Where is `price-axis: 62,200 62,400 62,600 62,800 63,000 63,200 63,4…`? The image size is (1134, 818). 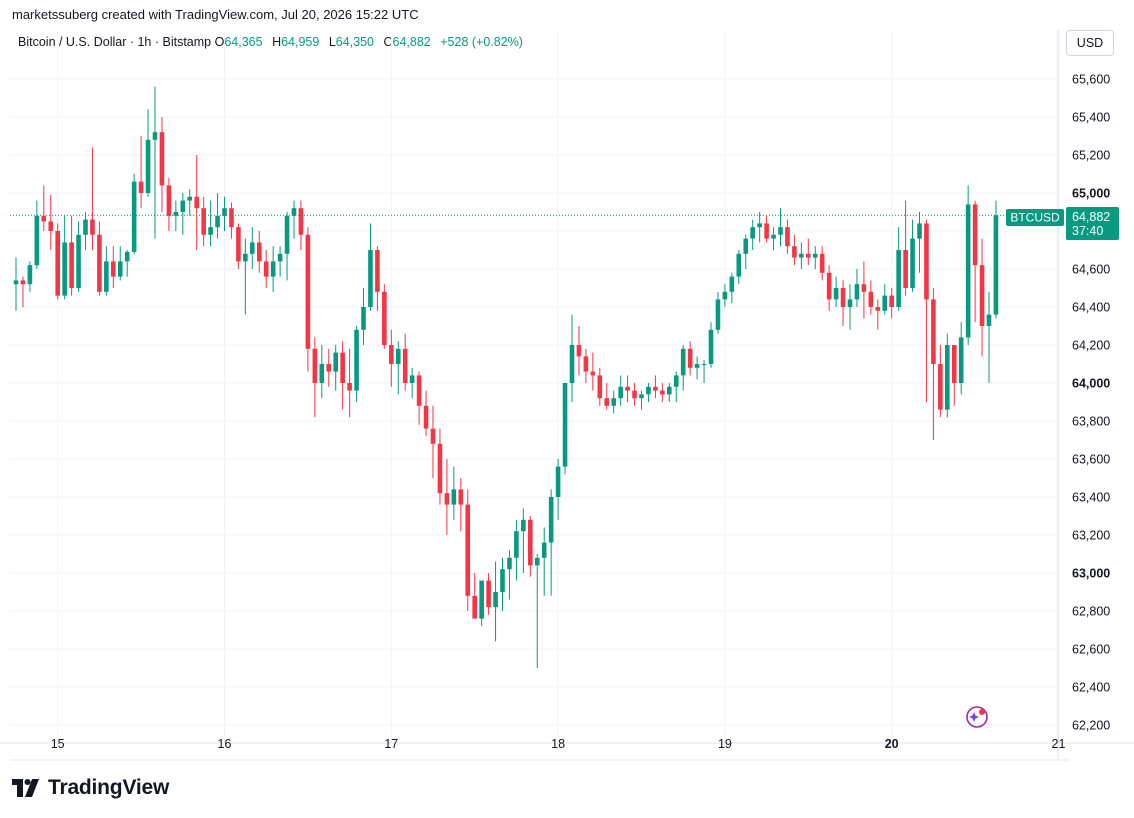
price-axis: 62,200 62,400 62,600 62,800 63,000 63,200 63,4… is located at coordinates (1091, 403).